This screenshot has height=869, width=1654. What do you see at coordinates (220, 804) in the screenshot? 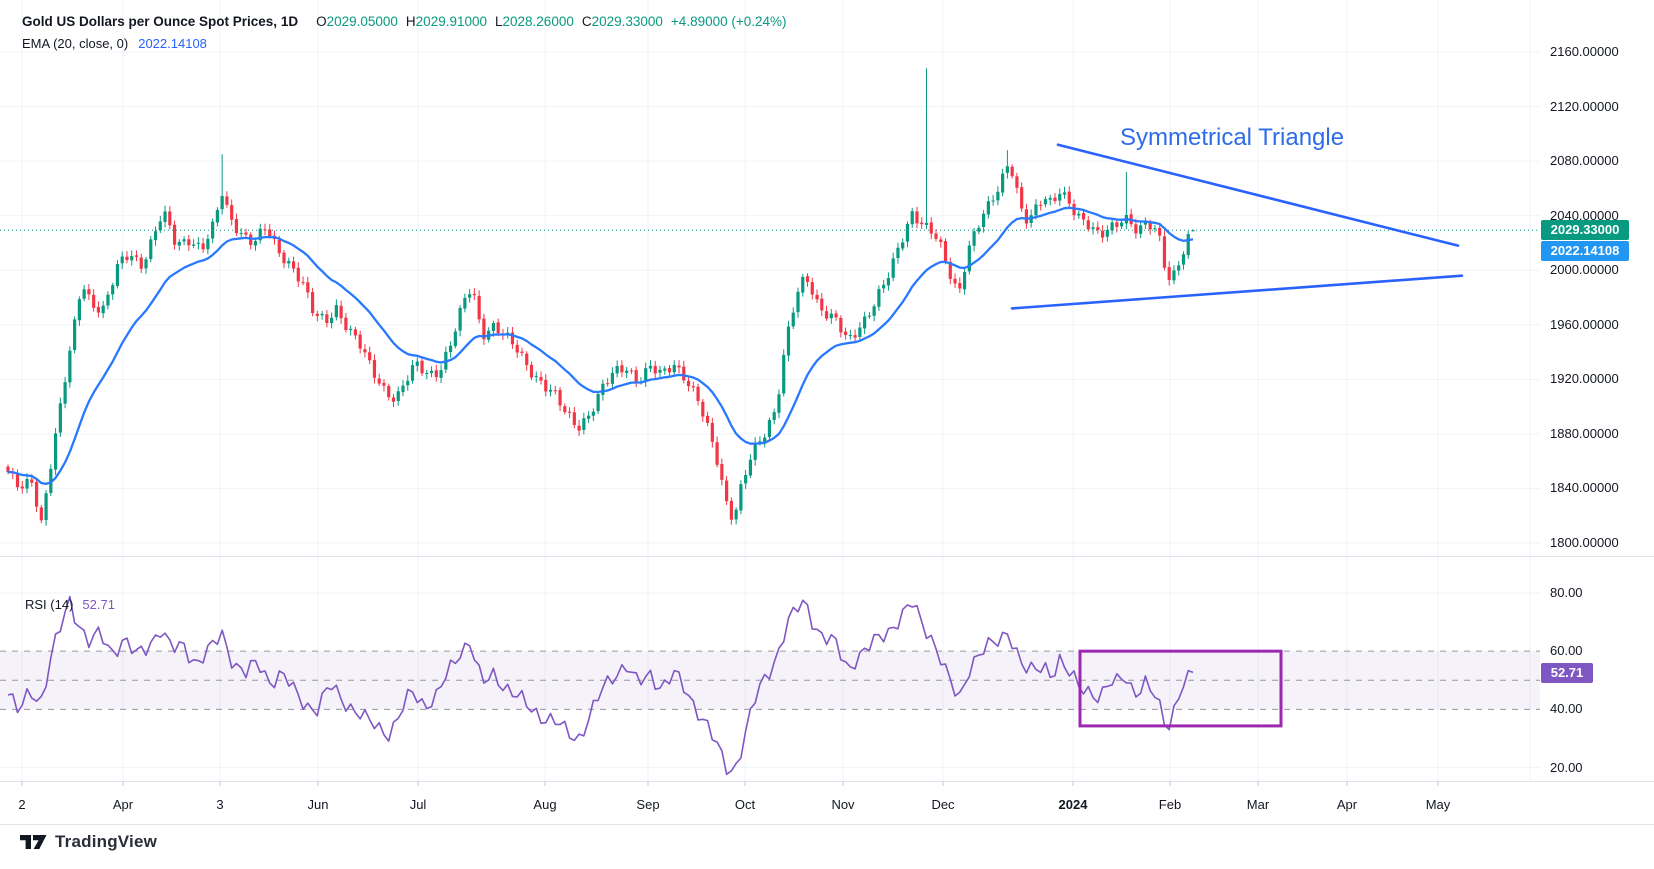
I see `time-axis-label: 3` at bounding box center [220, 804].